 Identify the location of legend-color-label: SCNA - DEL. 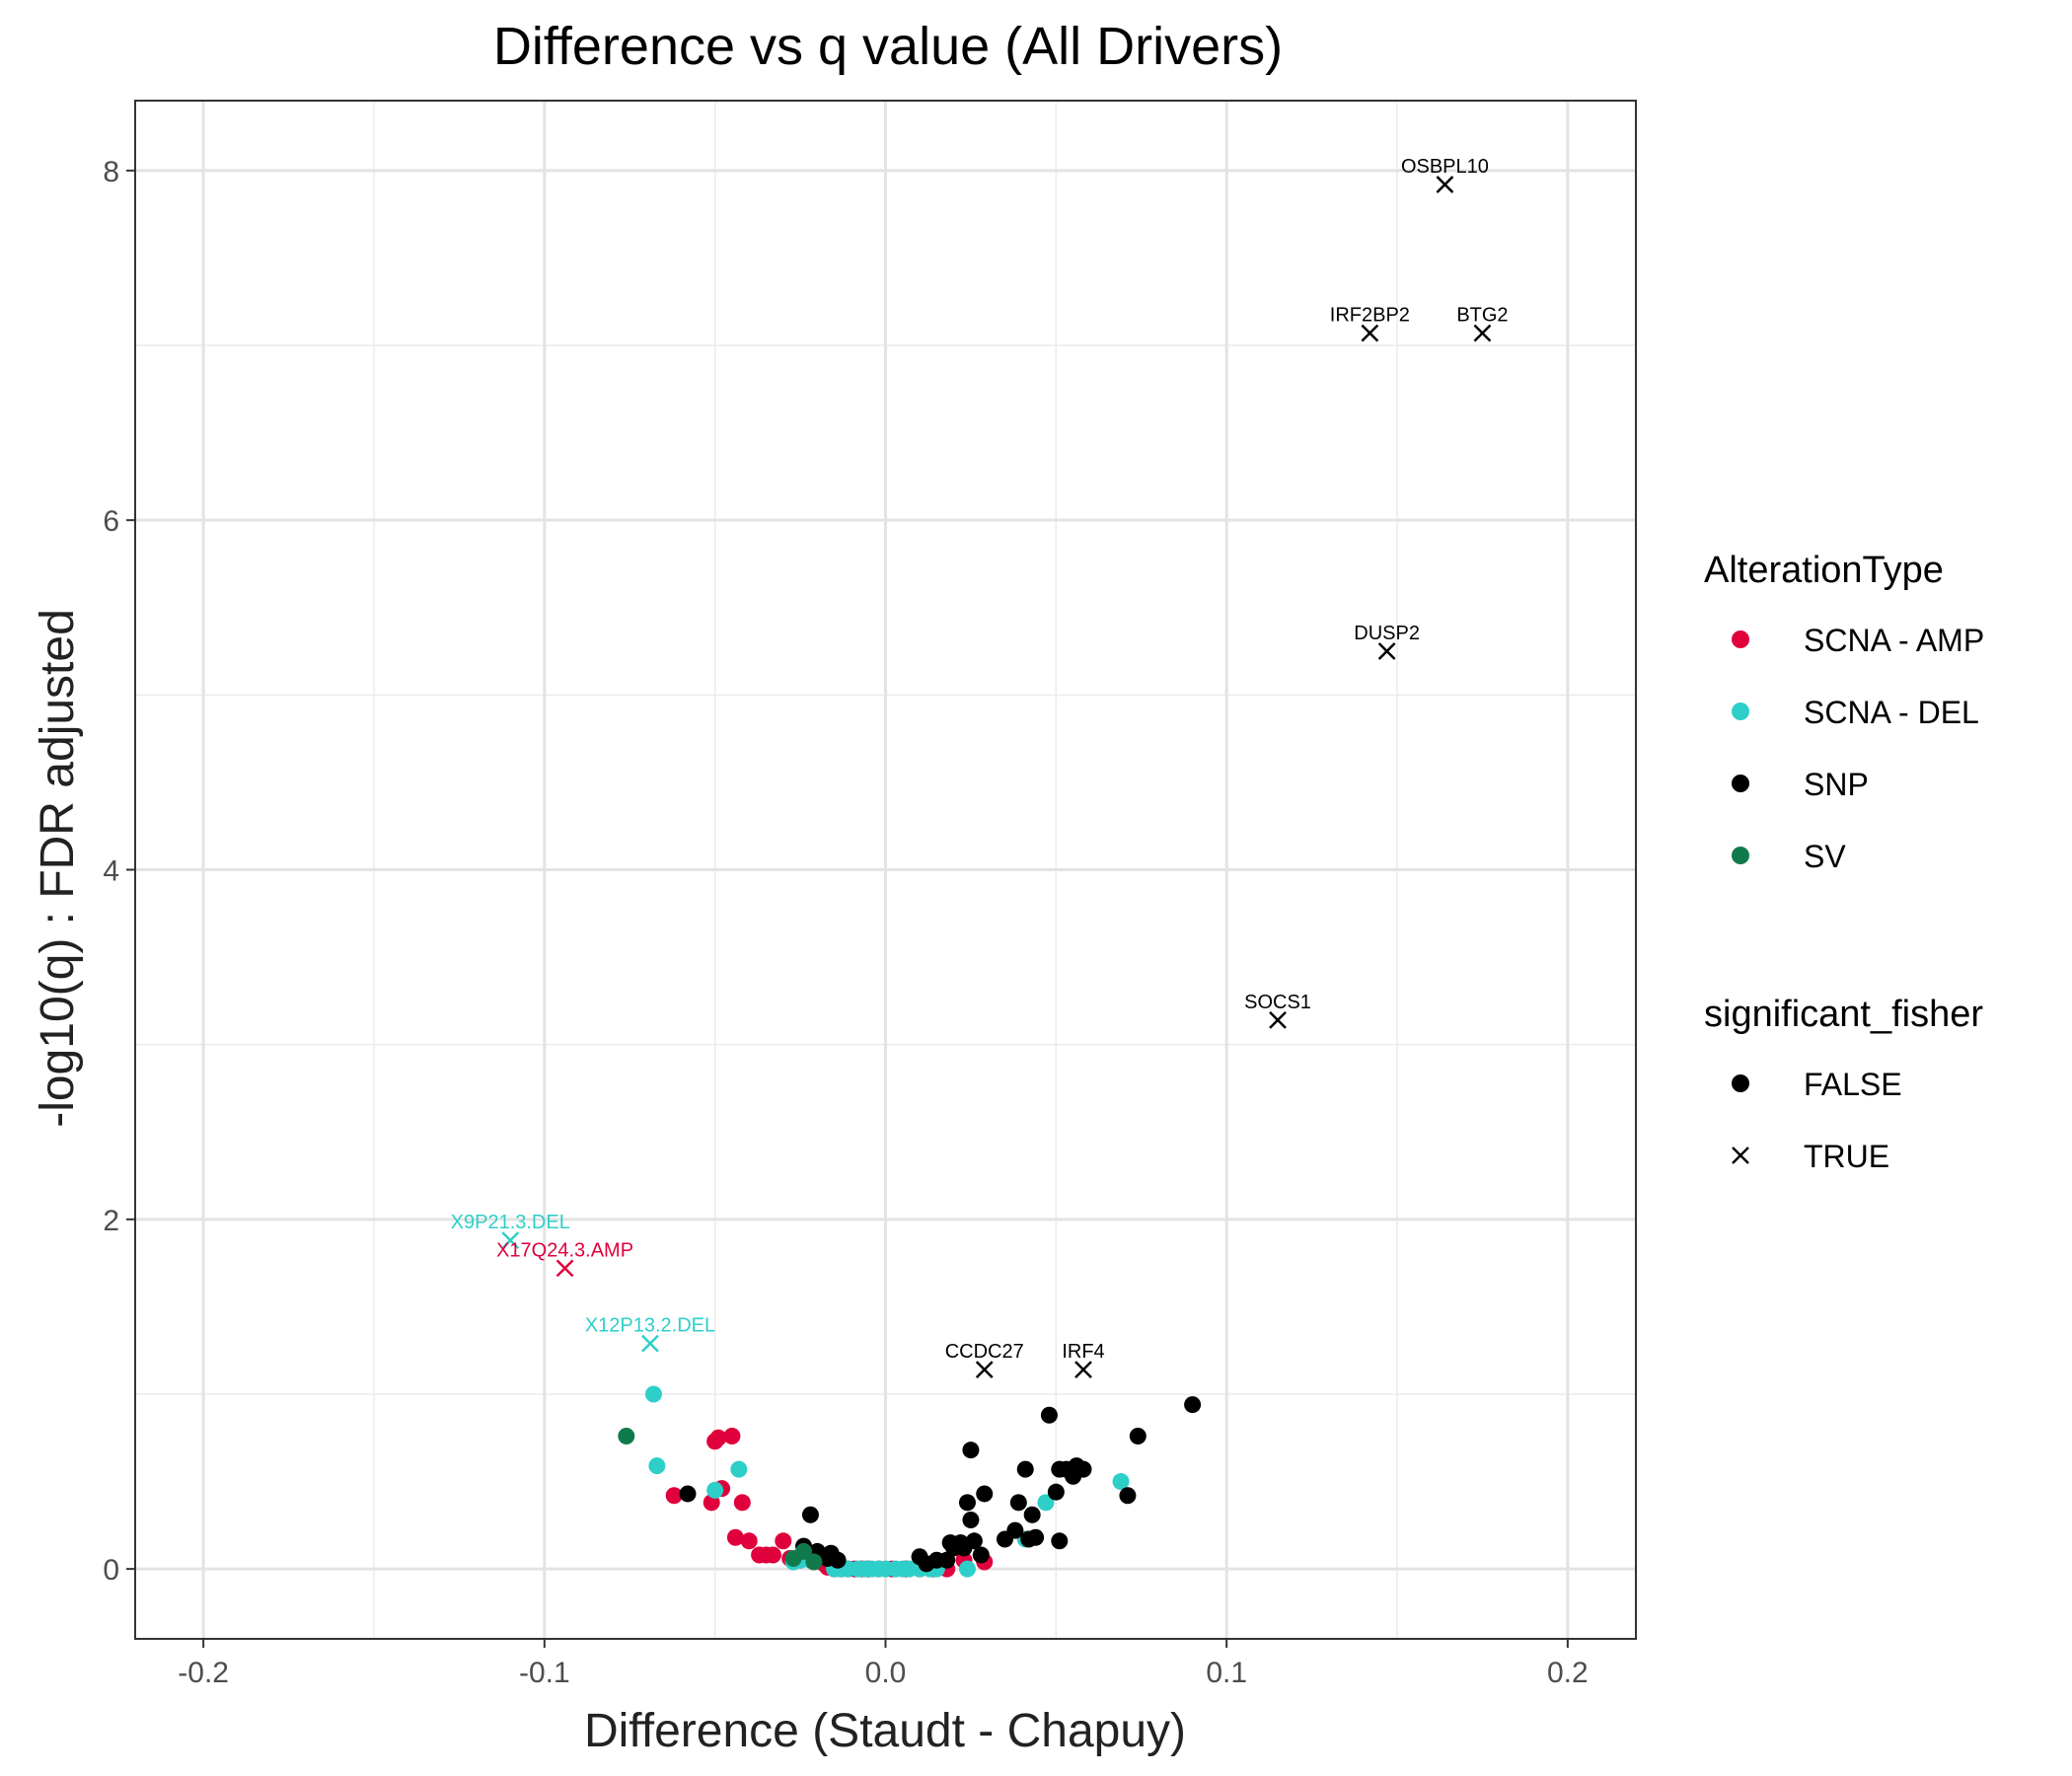
(1892, 713).